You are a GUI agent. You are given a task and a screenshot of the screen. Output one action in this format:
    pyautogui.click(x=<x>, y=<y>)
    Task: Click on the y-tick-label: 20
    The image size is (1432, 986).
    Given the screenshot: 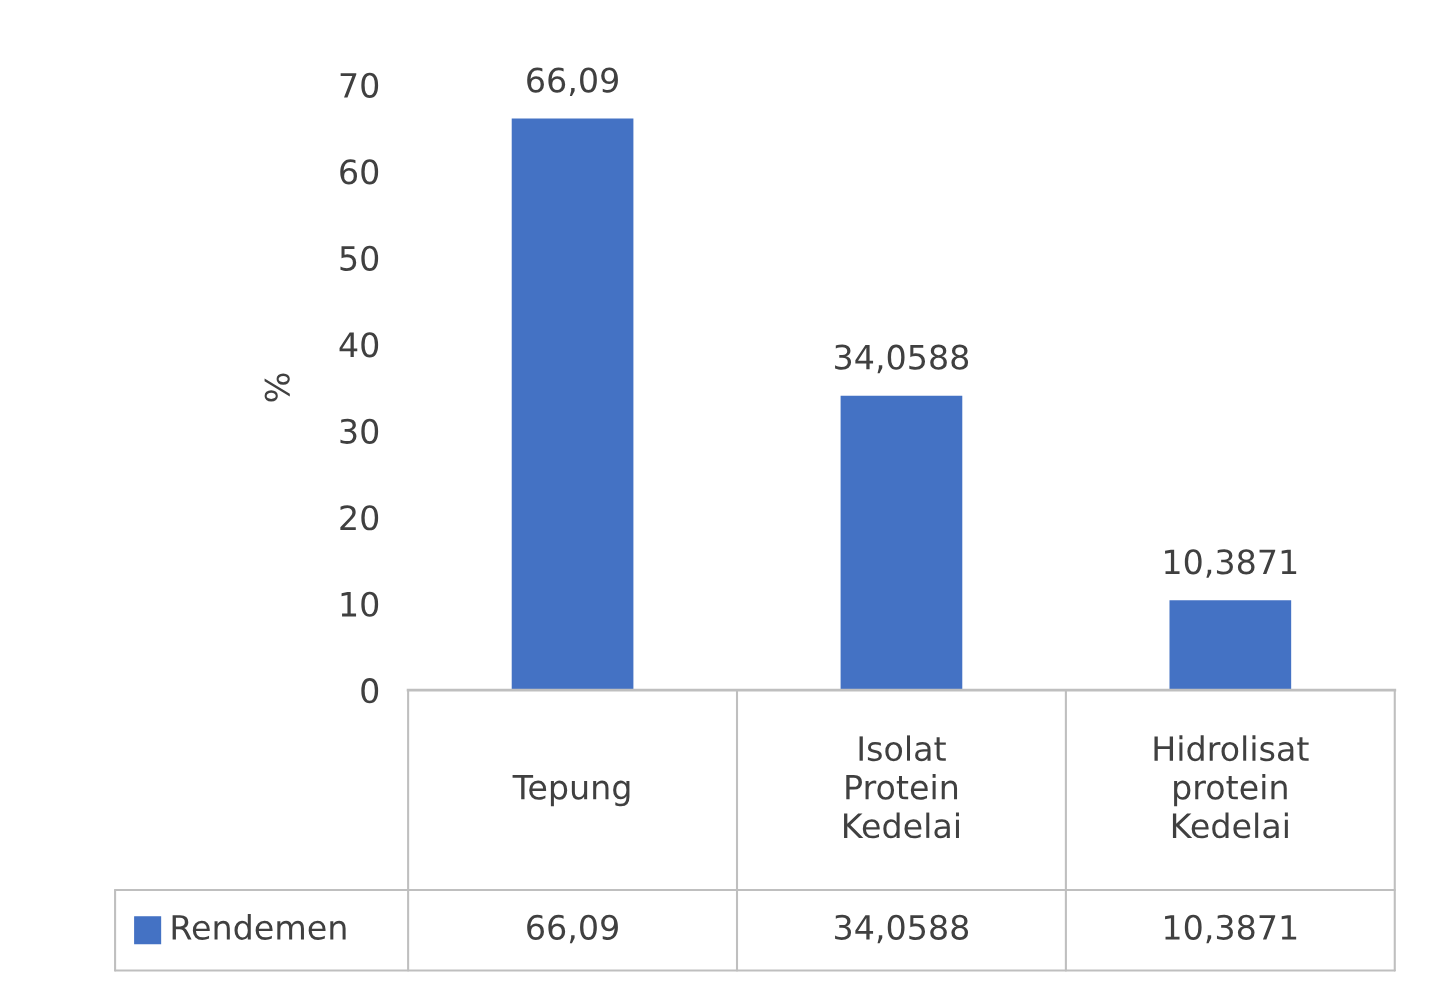 What is the action you would take?
    pyautogui.click(x=359, y=518)
    